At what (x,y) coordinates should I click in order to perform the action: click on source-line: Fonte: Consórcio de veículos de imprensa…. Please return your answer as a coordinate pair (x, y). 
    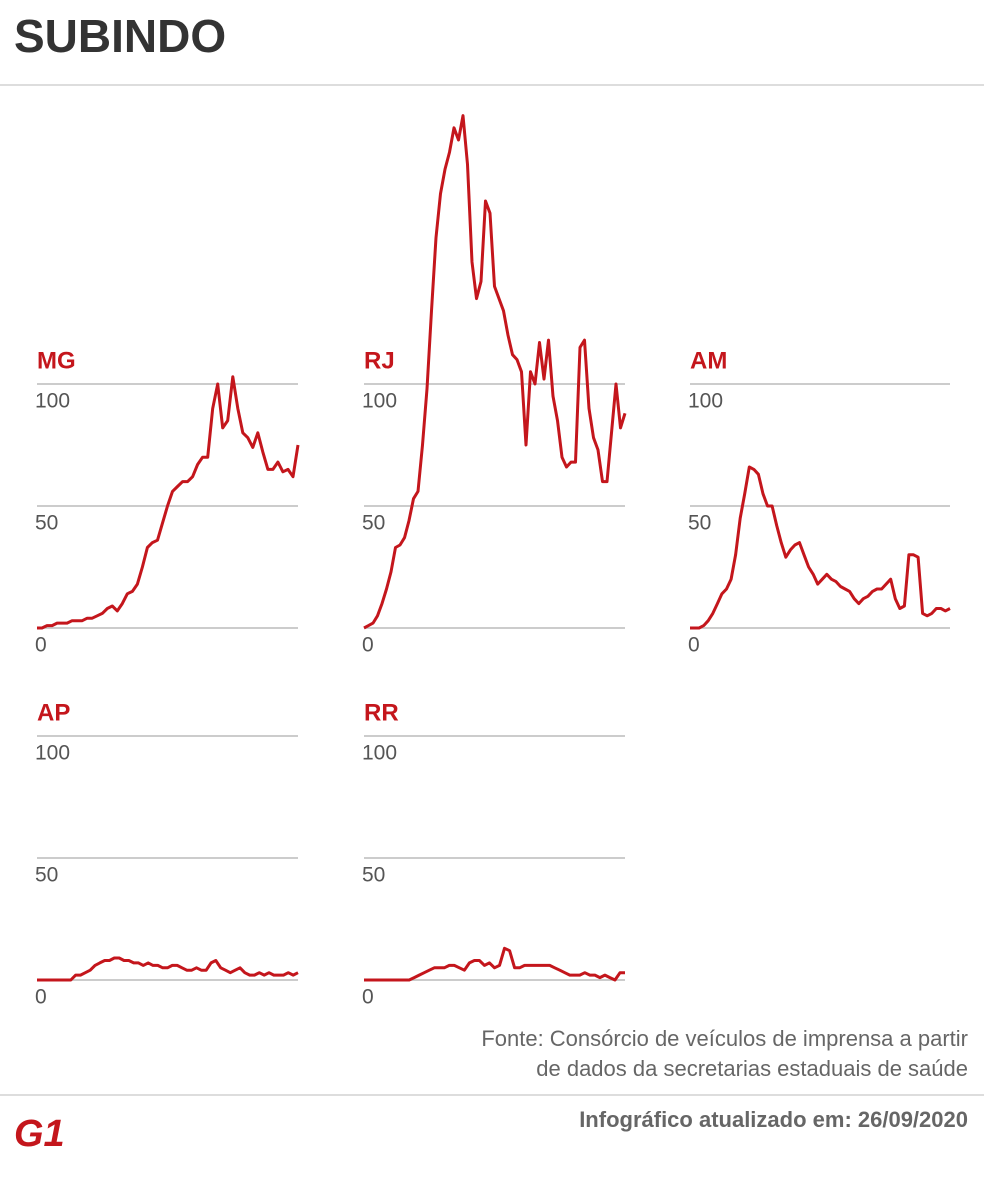
    Looking at the image, I should click on (724, 1038).